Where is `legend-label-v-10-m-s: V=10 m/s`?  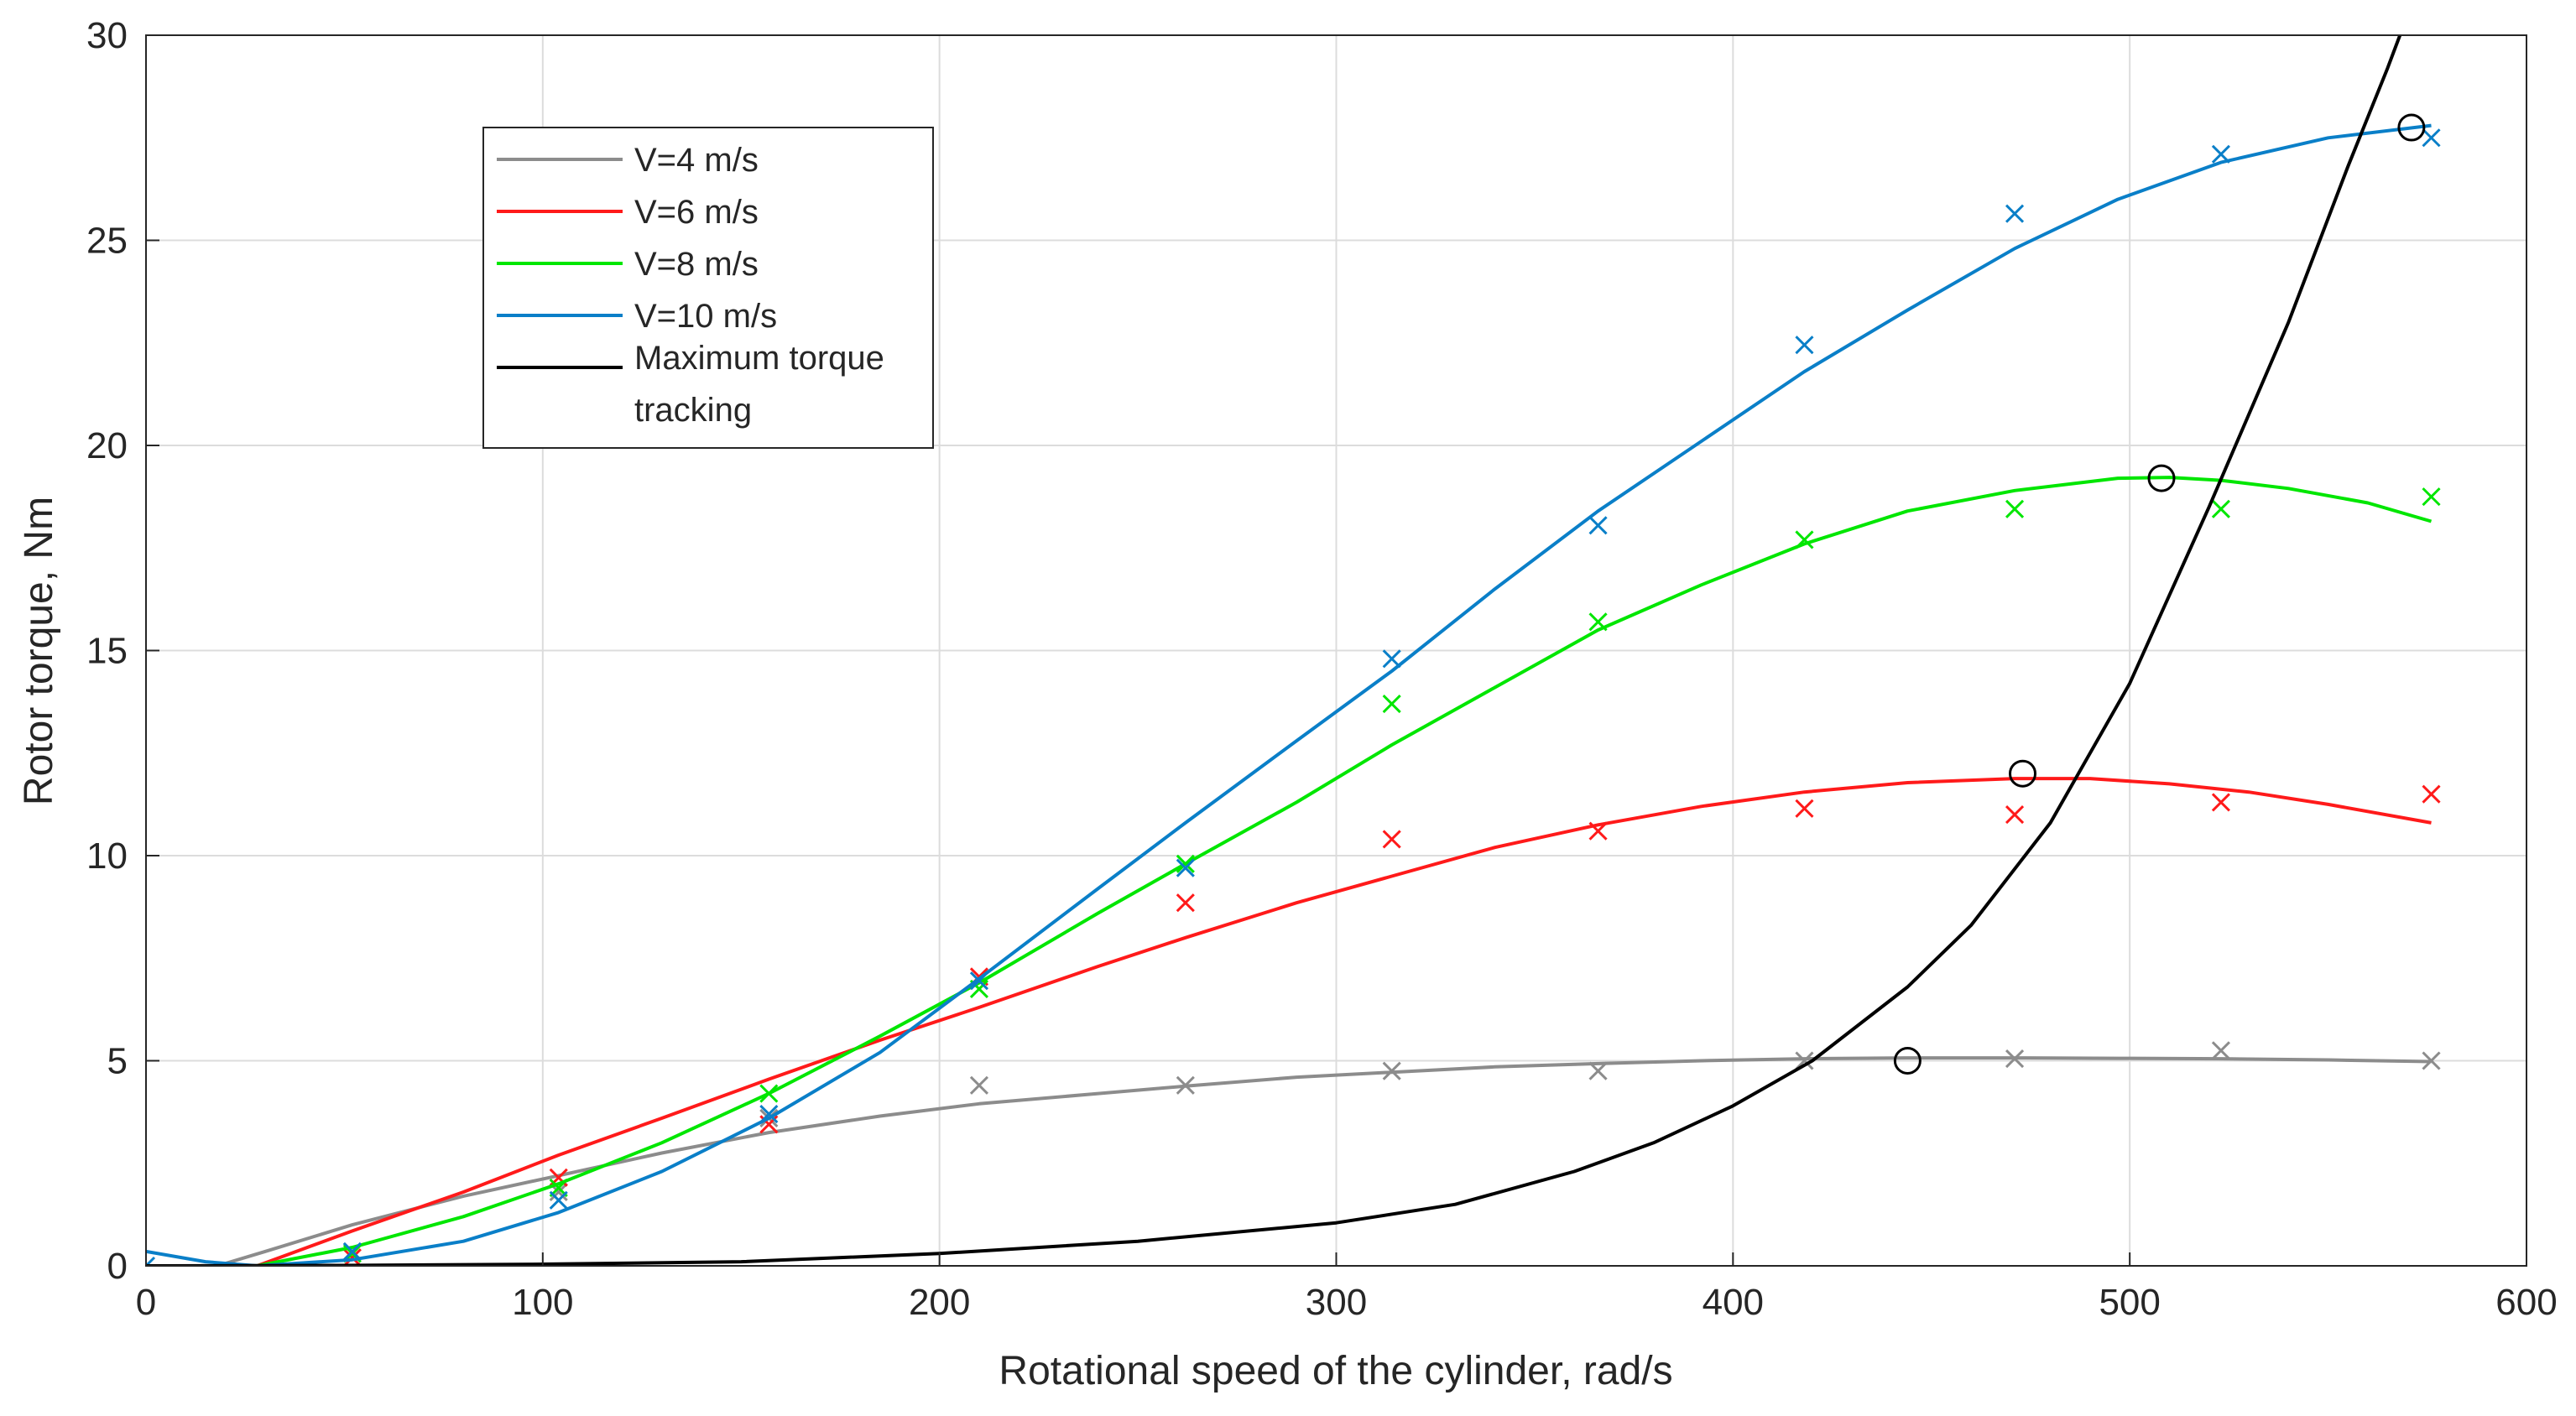 legend-label-v-10-m-s: V=10 m/s is located at coordinates (705, 316).